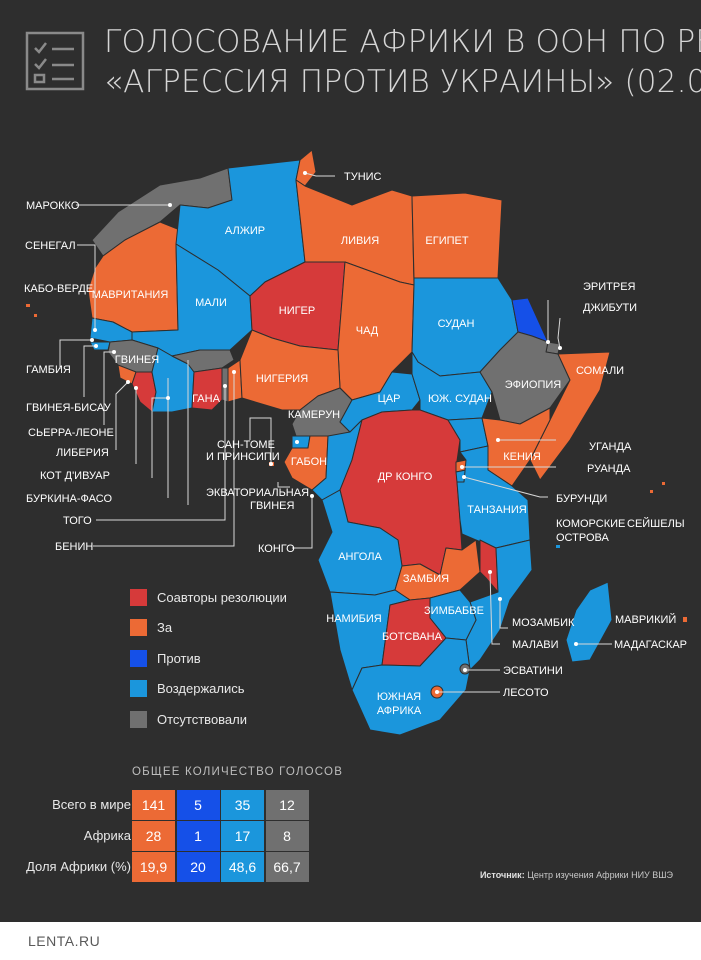 The image size is (701, 960). What do you see at coordinates (202, 719) in the screenshot?
I see `legend-label: Отсутствовали` at bounding box center [202, 719].